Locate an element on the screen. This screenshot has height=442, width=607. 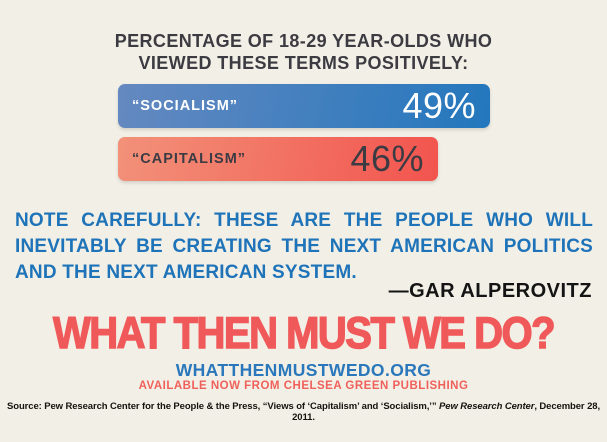
quote-attribution: —GAR ALPEROVITZ is located at coordinates (490, 291).